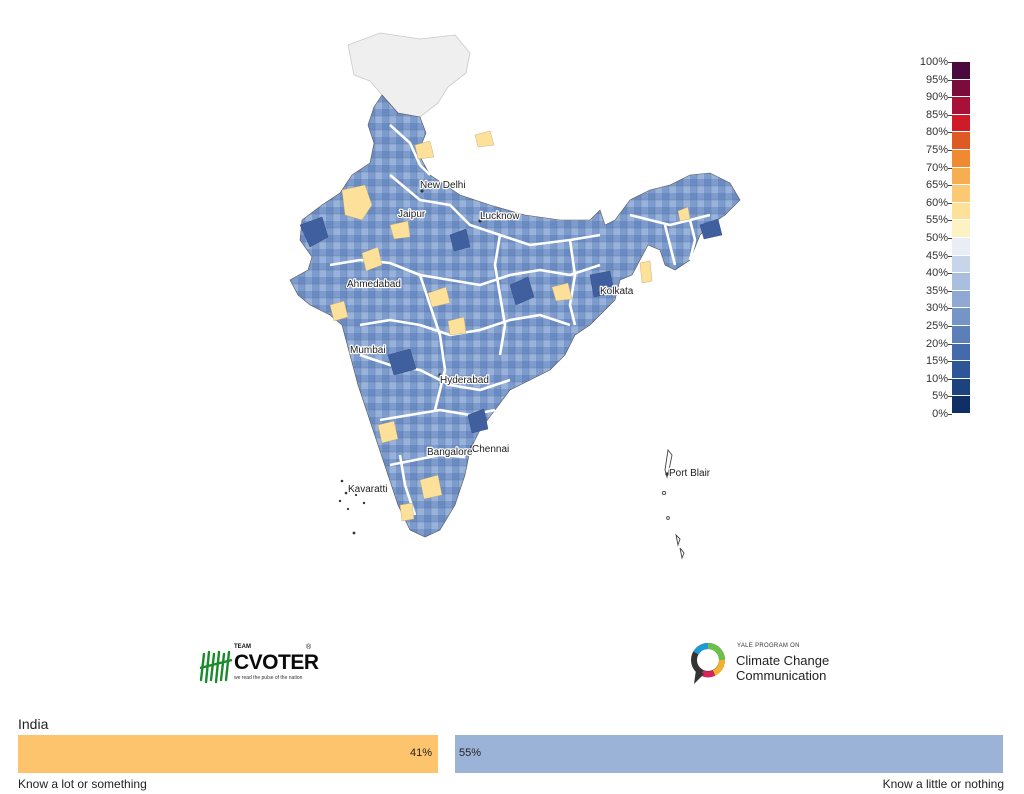  What do you see at coordinates (936, 273) in the screenshot?
I see `legend-tick-label: 40%` at bounding box center [936, 273].